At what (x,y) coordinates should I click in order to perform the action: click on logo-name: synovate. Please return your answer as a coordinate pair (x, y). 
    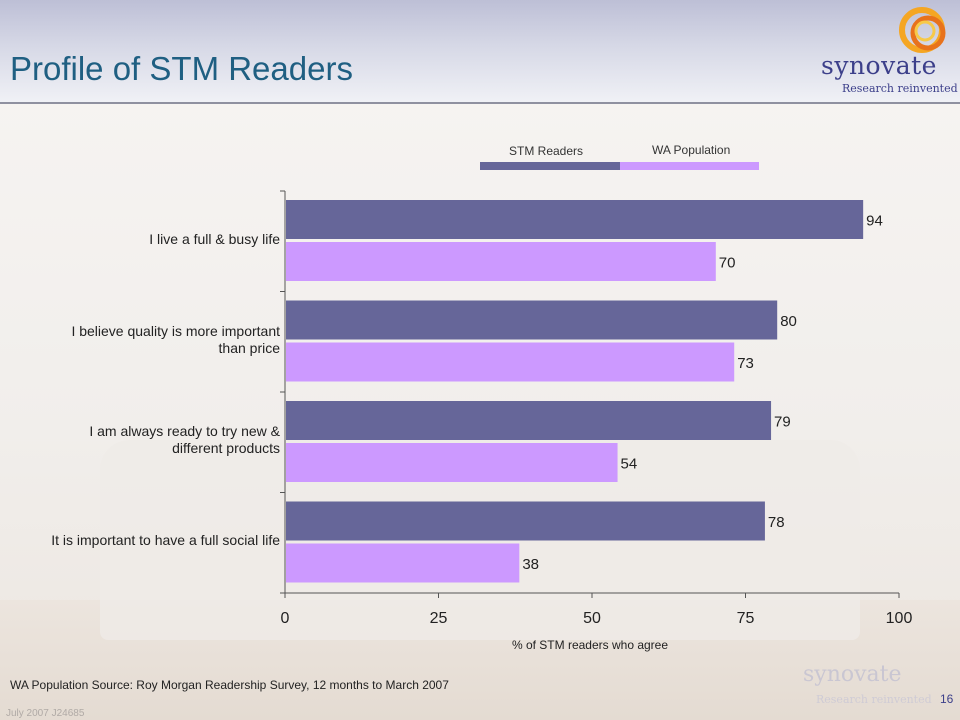
    Looking at the image, I should click on (879, 65).